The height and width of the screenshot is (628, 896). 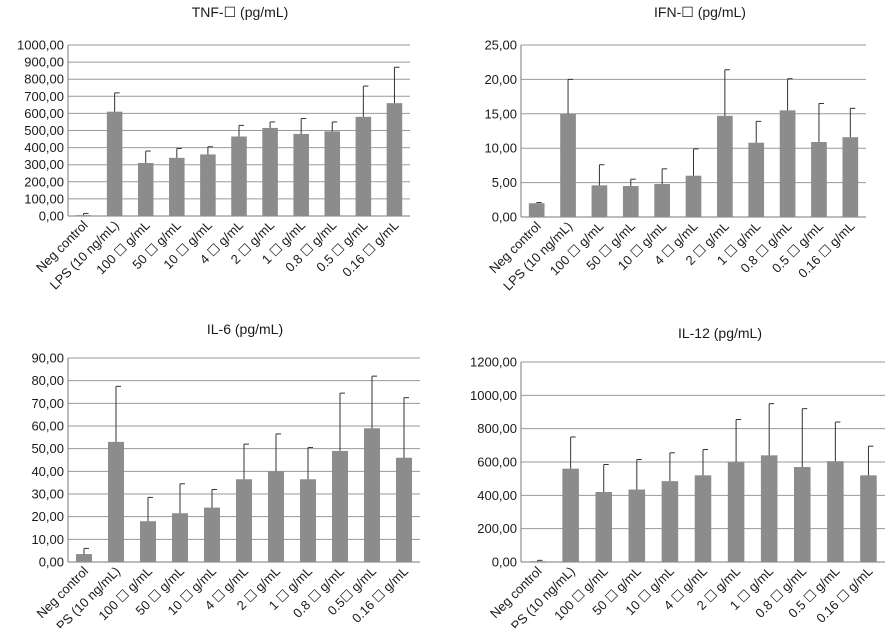 What do you see at coordinates (47, 448) in the screenshot?
I see `y-tick-label: 50,00` at bounding box center [47, 448].